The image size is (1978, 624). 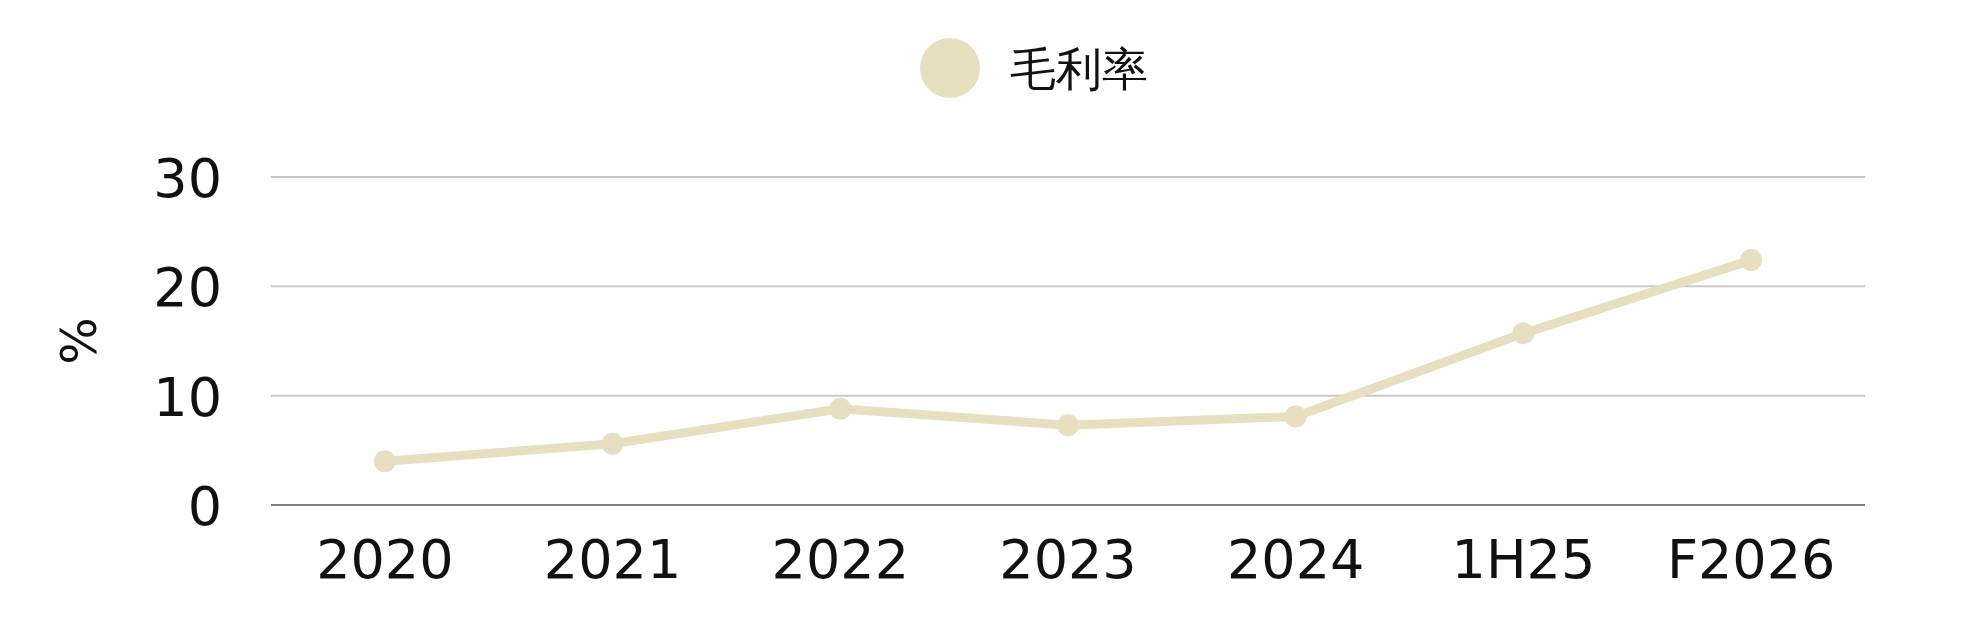 I want to click on x-tick-label: 2021, so click(x=612, y=559).